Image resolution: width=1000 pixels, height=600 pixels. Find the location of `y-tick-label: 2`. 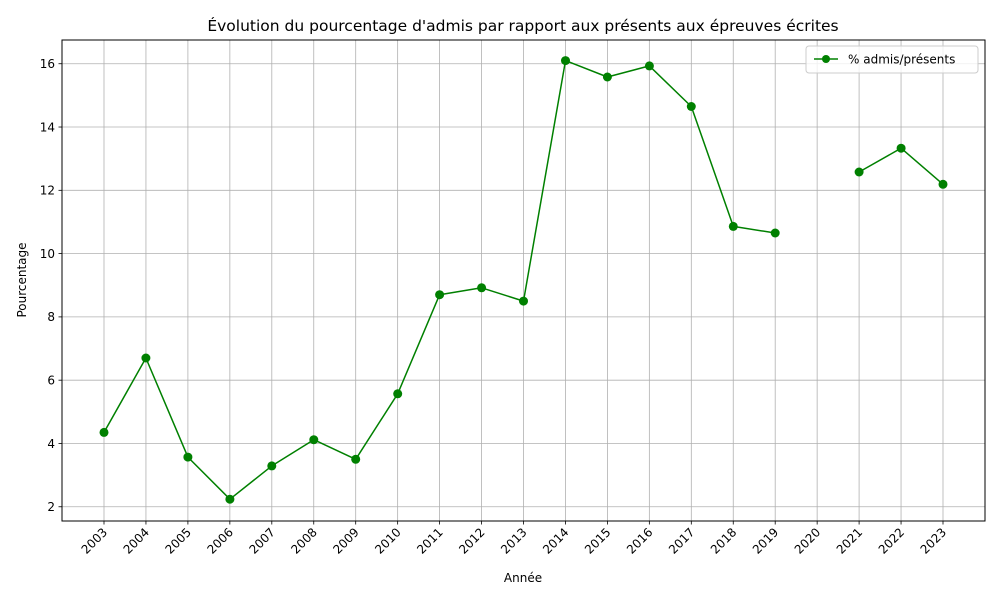

y-tick-label: 2 is located at coordinates (51, 507).